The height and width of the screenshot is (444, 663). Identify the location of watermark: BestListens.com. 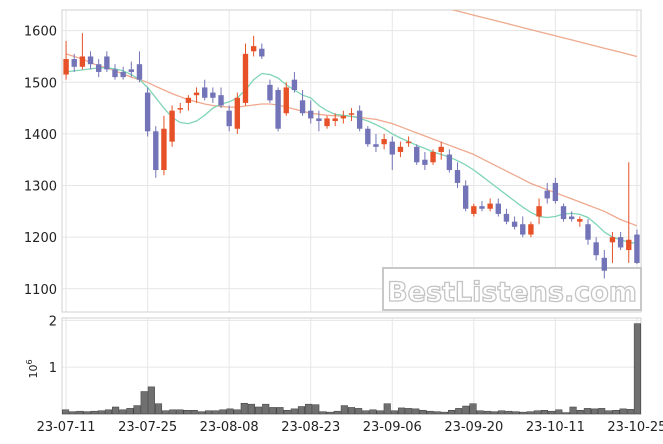
(512, 289).